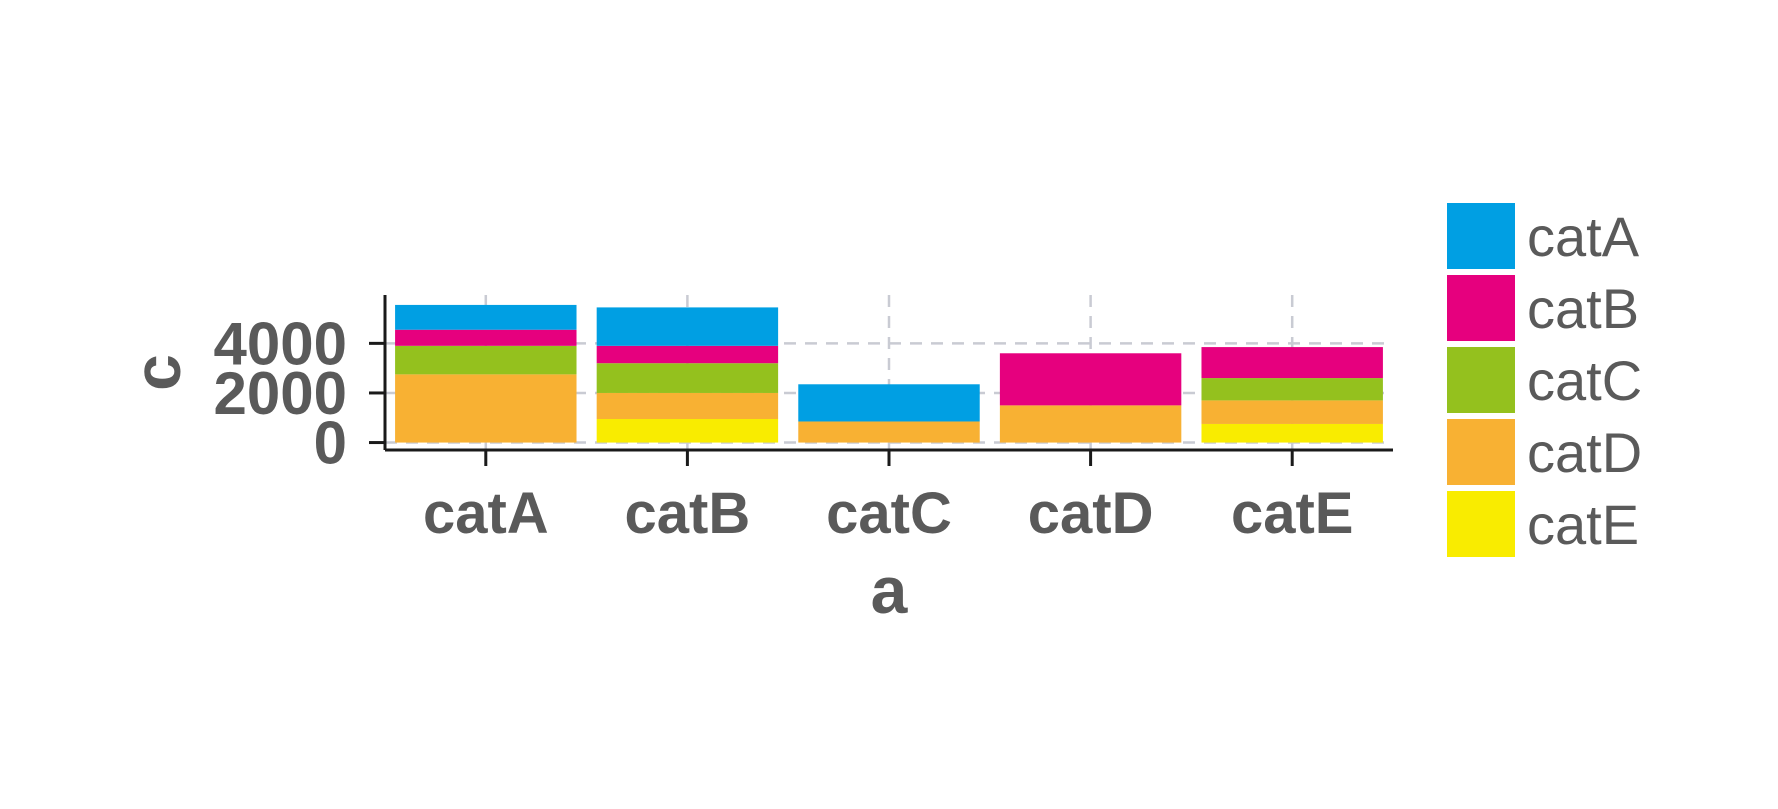 Image resolution: width=1778 pixels, height=809 pixels. What do you see at coordinates (890, 590) in the screenshot?
I see `x-axis-title: a` at bounding box center [890, 590].